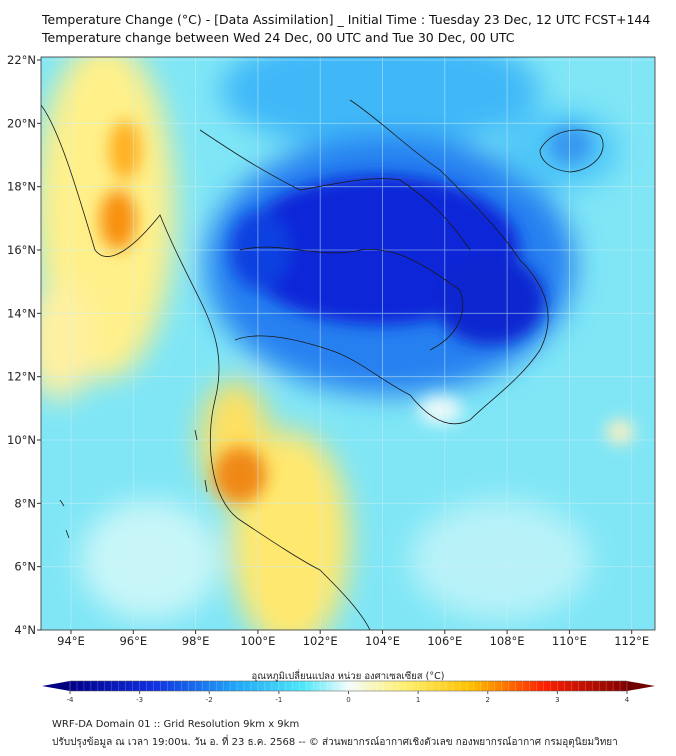  Describe the element at coordinates (21, 313) in the screenshot. I see `lat-label: 14°N` at that location.